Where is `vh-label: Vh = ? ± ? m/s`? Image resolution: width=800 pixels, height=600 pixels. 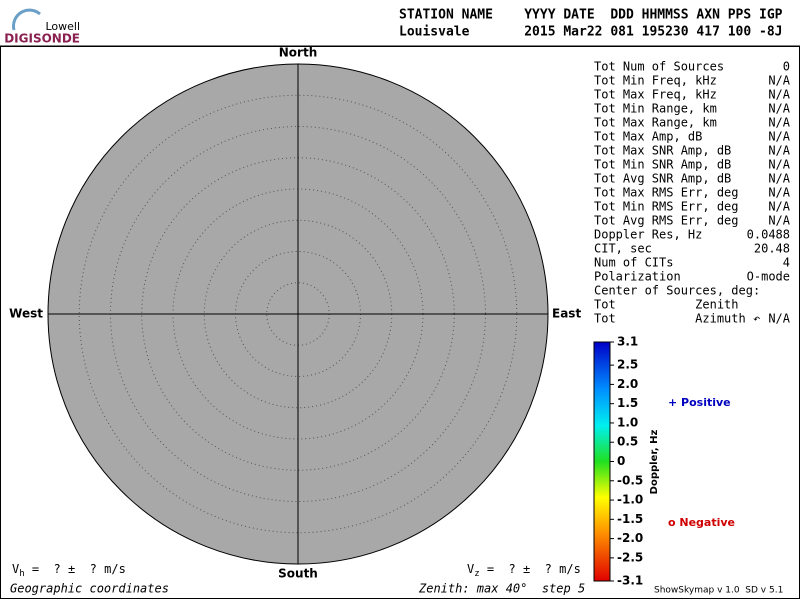
vh-label: Vh = ? ± ? m/s is located at coordinates (69, 570).